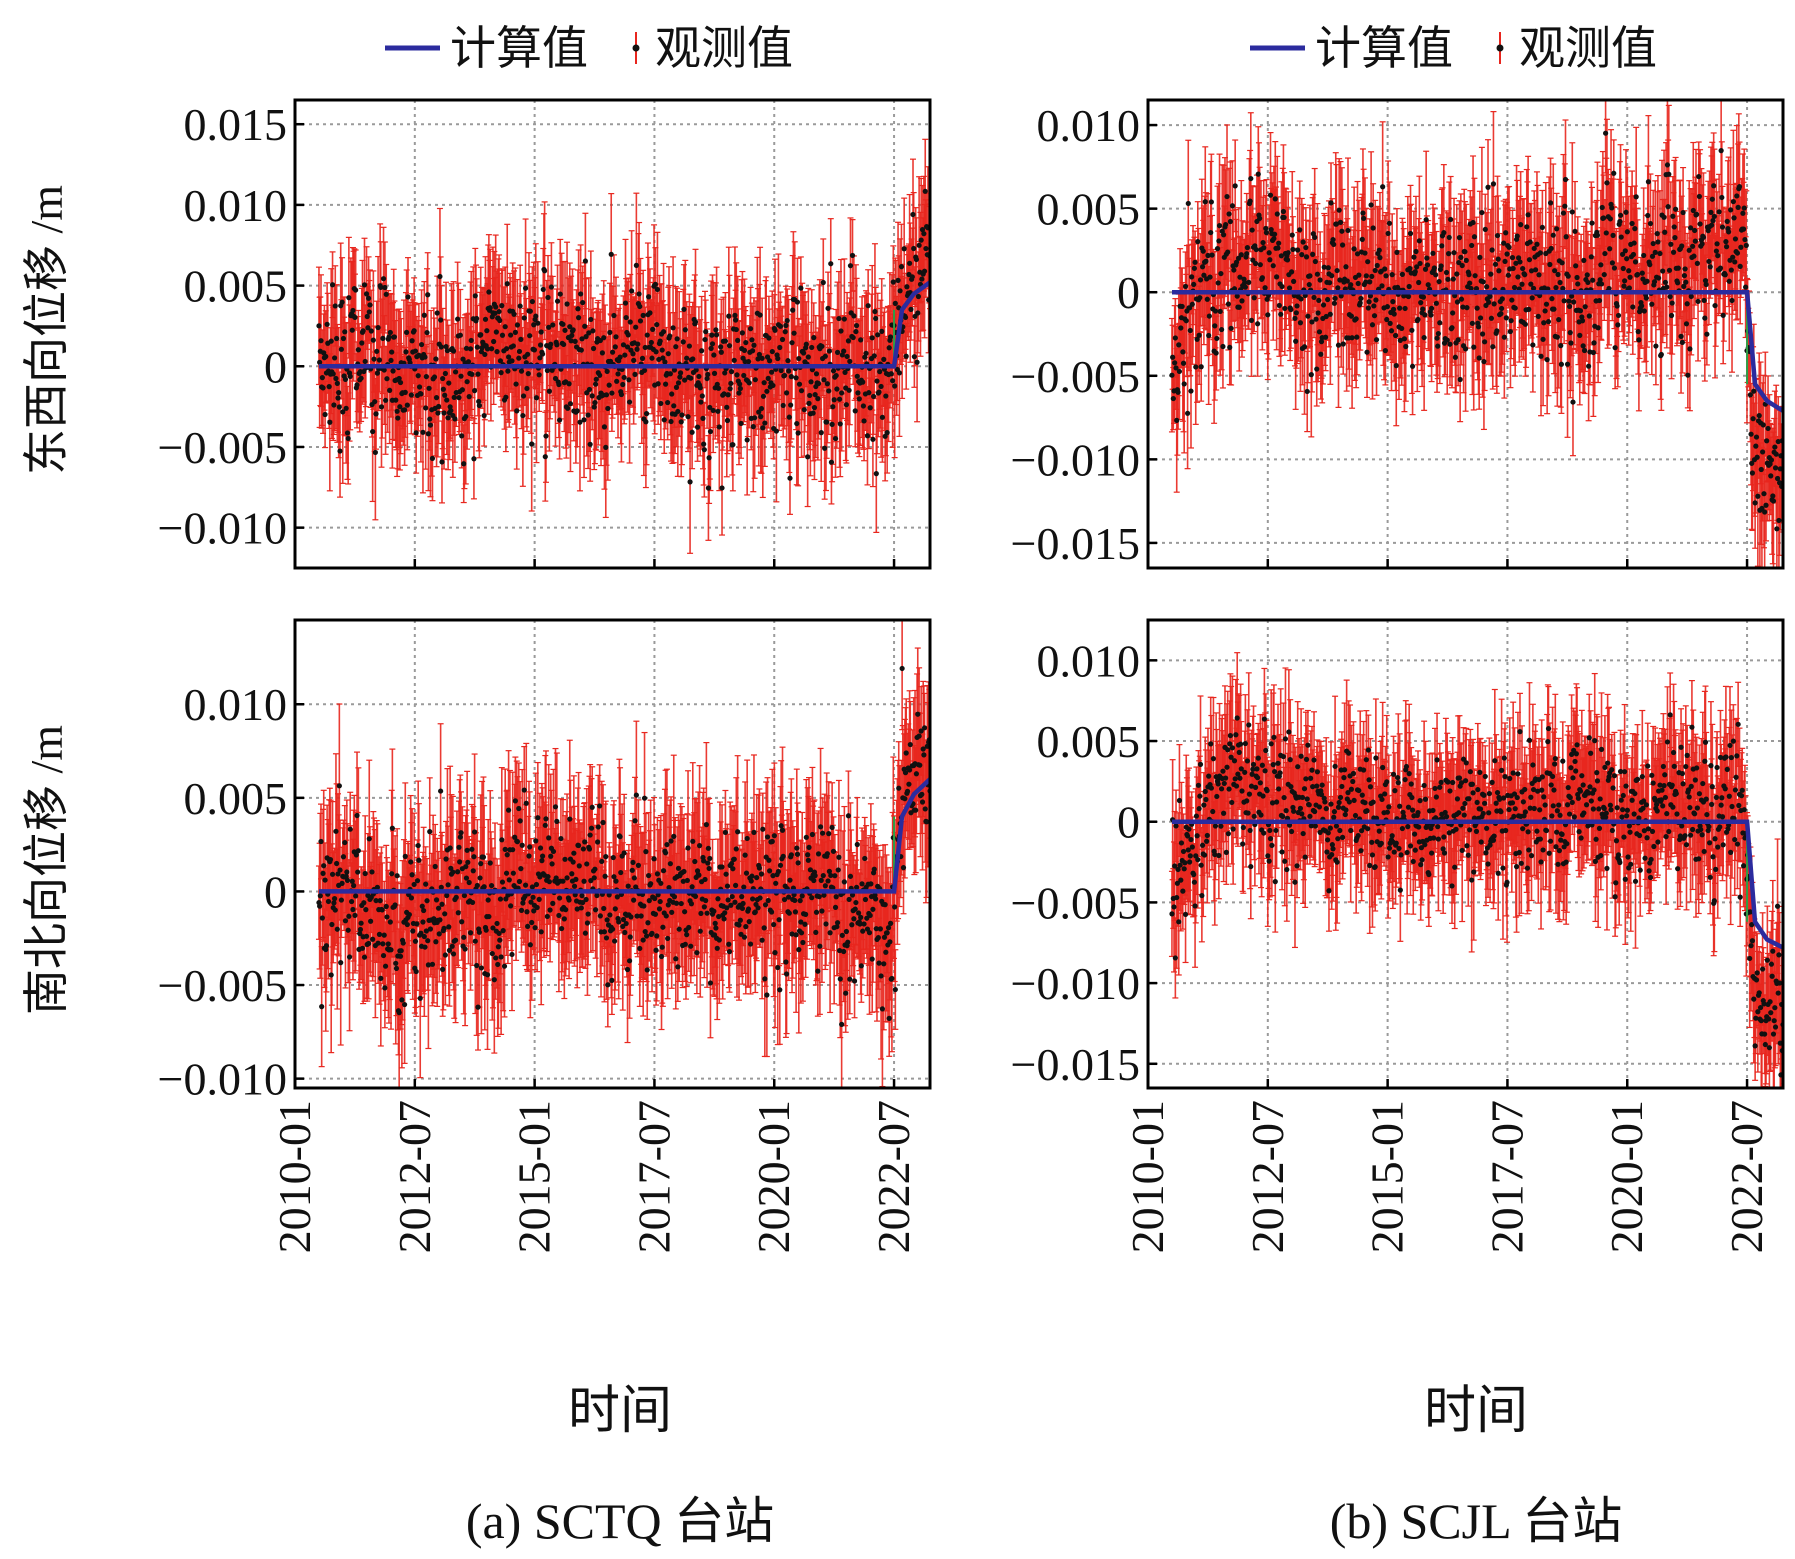  Describe the element at coordinates (545, 334) in the screenshot. I see `panel-sctq-ew: 0.015 0.010 0.005 0 −0.005 −0.010` at that location.